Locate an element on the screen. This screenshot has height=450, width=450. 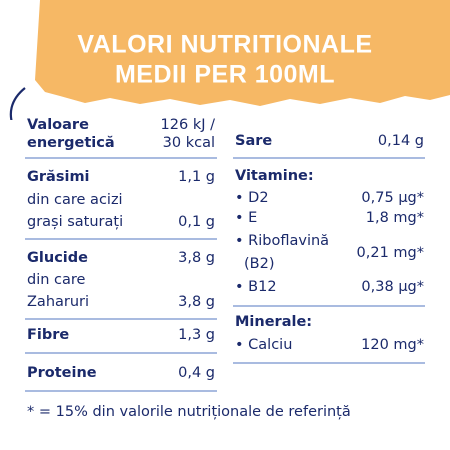
nutrient-value: 0,14 g is located at coordinates (400, 140).